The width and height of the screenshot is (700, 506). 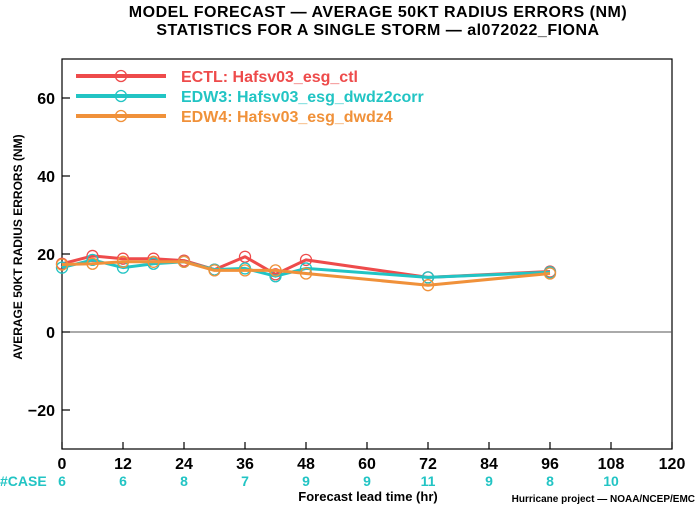 What do you see at coordinates (62, 464) in the screenshot?
I see `x-tick-label: 0` at bounding box center [62, 464].